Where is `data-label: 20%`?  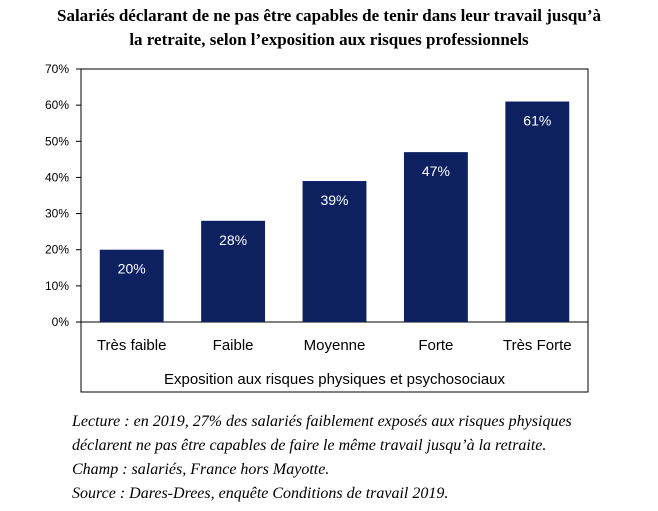
data-label: 20% is located at coordinates (132, 269).